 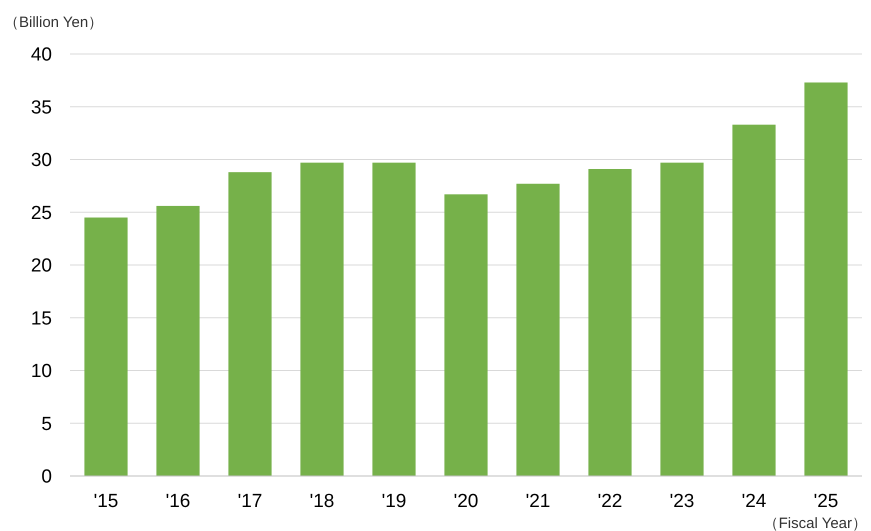 I want to click on y-tick-label: 25, so click(x=41, y=213).